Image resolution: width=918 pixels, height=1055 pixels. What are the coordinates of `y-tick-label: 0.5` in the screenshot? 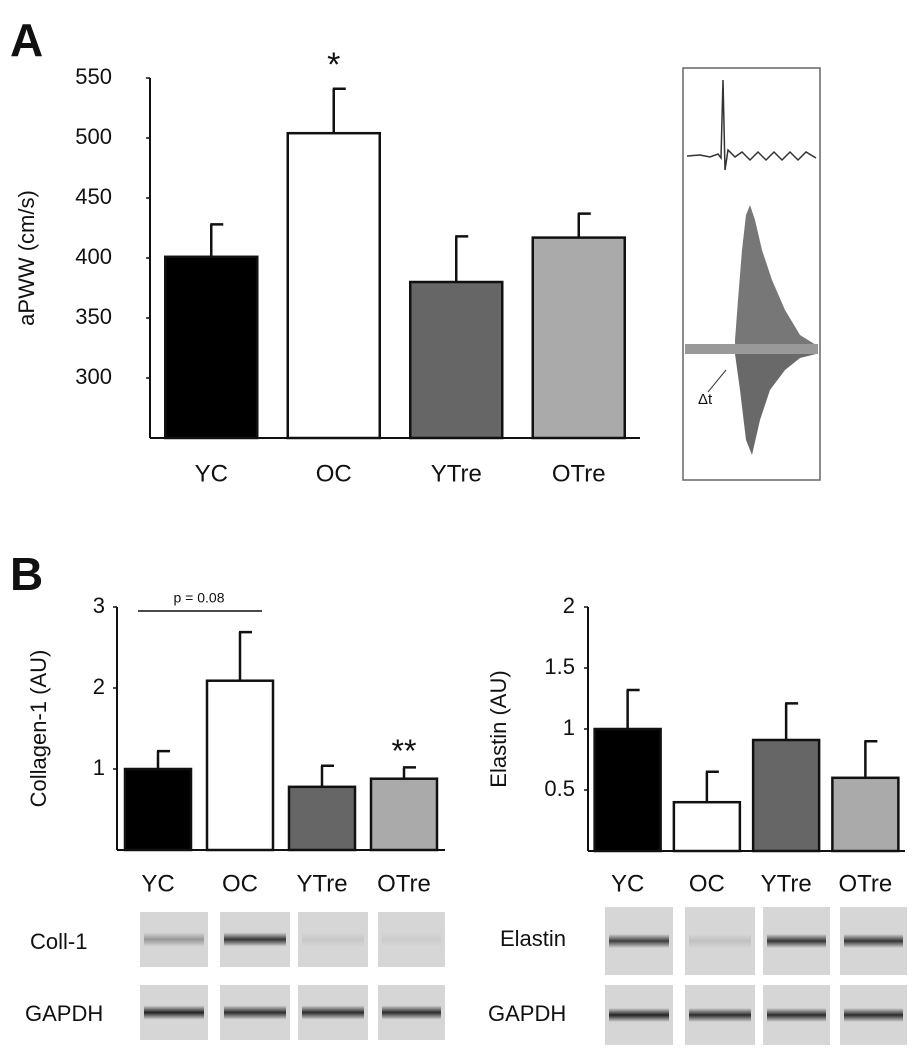 It's located at (559, 788).